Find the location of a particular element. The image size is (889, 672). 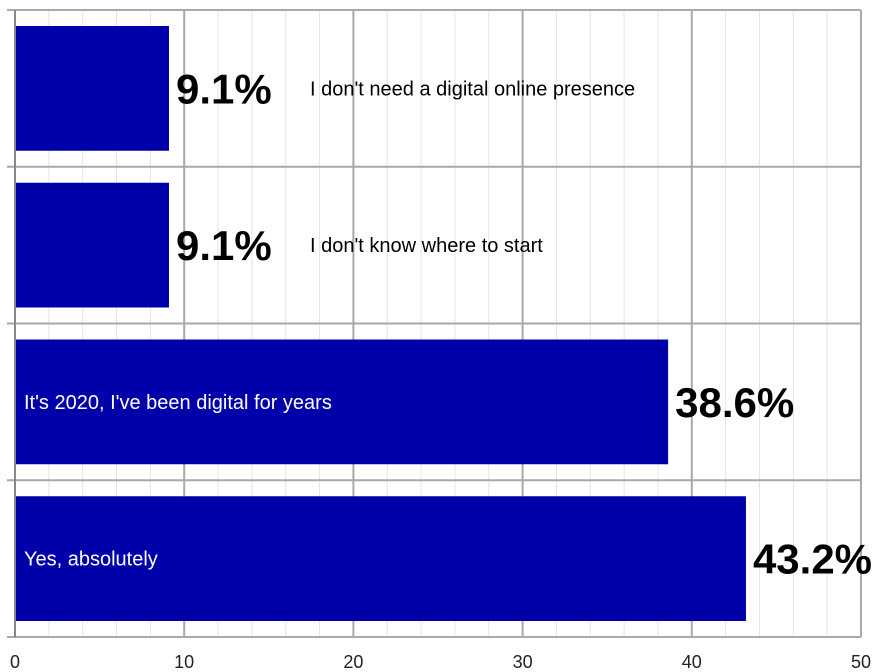

category-label-3: It's 2020, I've been digital for years is located at coordinates (178, 403).